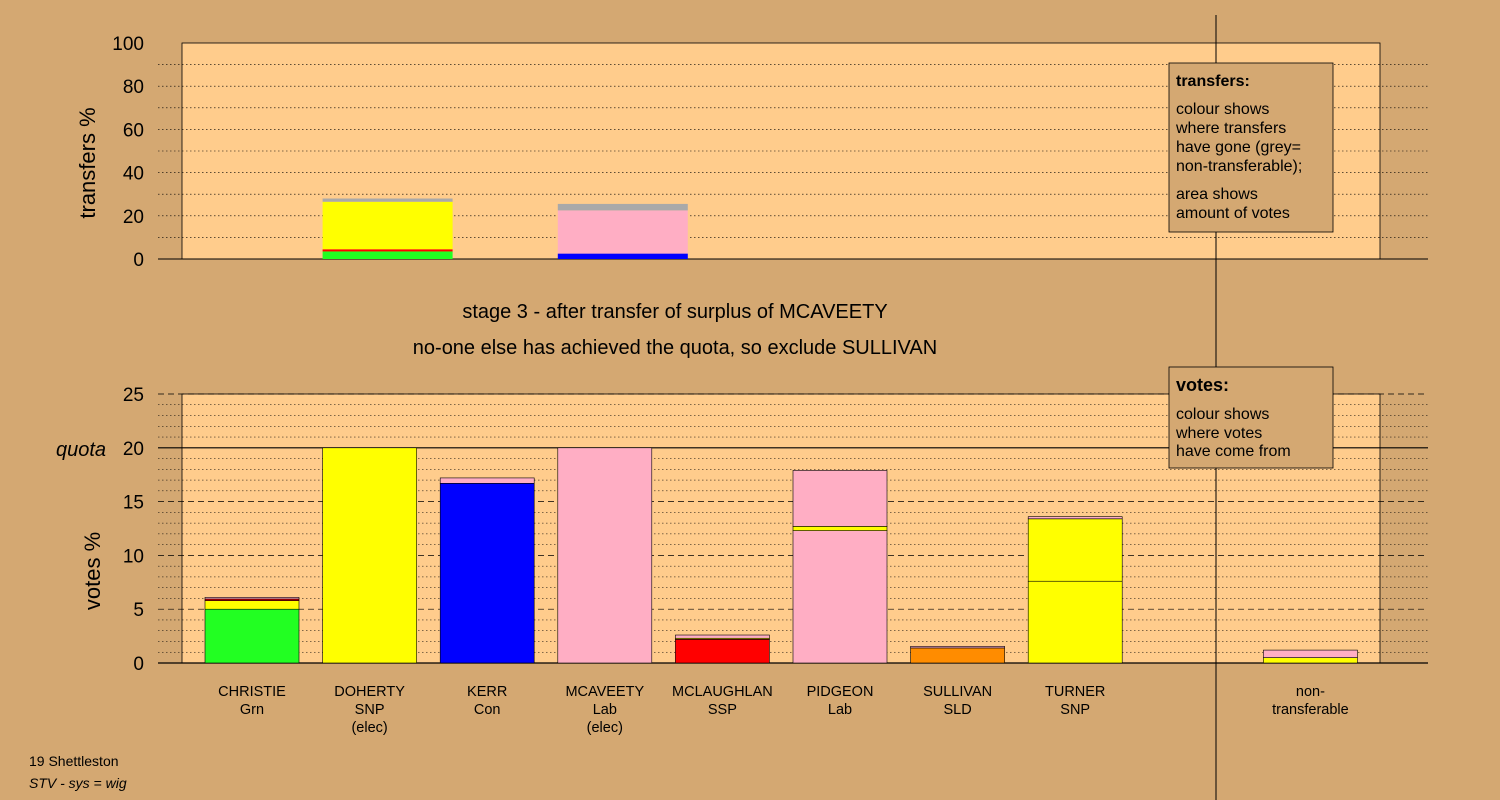  I want to click on candidate-label: PIDGEON, so click(840, 692).